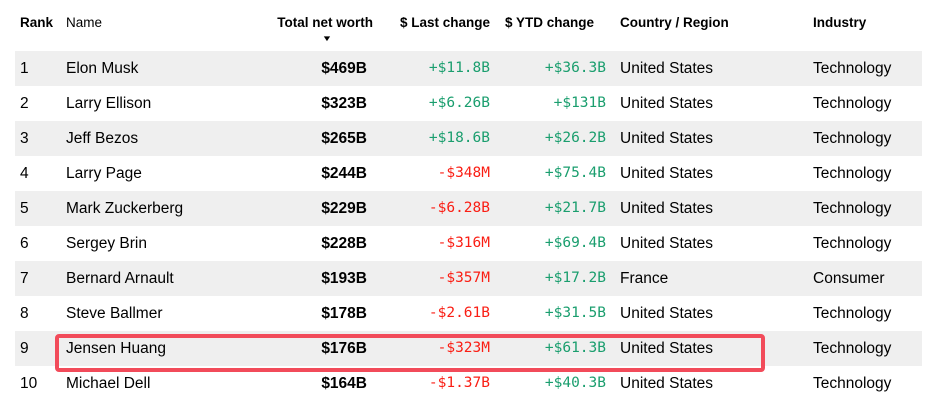  Describe the element at coordinates (108, 383) in the screenshot. I see `name-cell: Michael Dell` at that location.